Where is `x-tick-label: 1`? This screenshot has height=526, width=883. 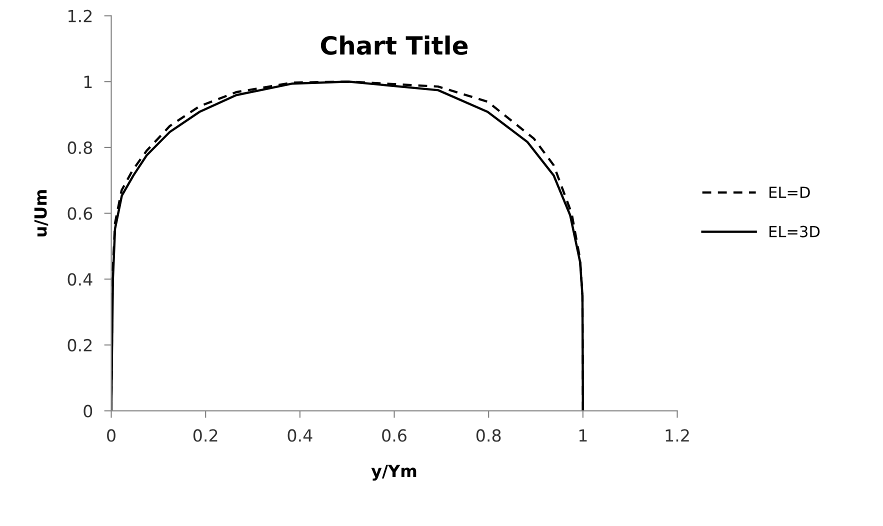
x-tick-label: 1 is located at coordinates (583, 435).